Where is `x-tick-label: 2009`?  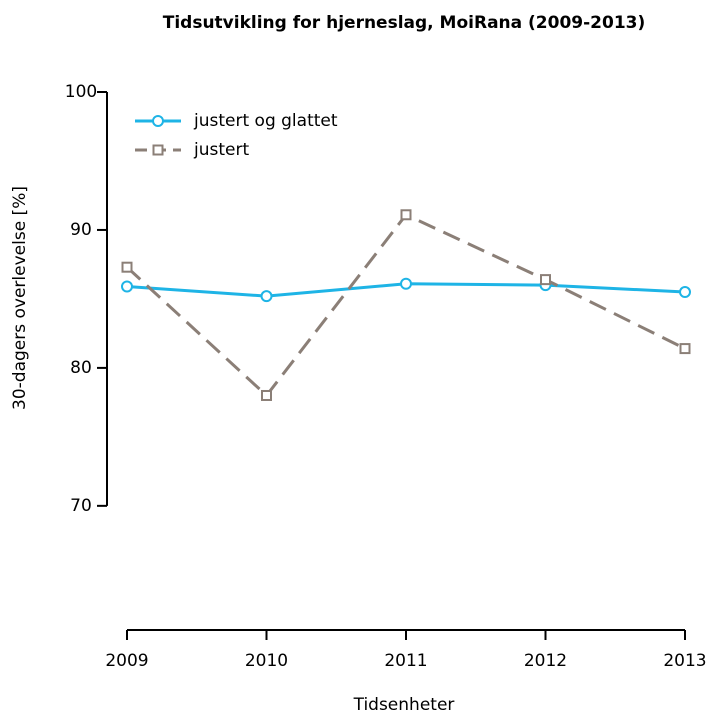 x-tick-label: 2009 is located at coordinates (126, 661).